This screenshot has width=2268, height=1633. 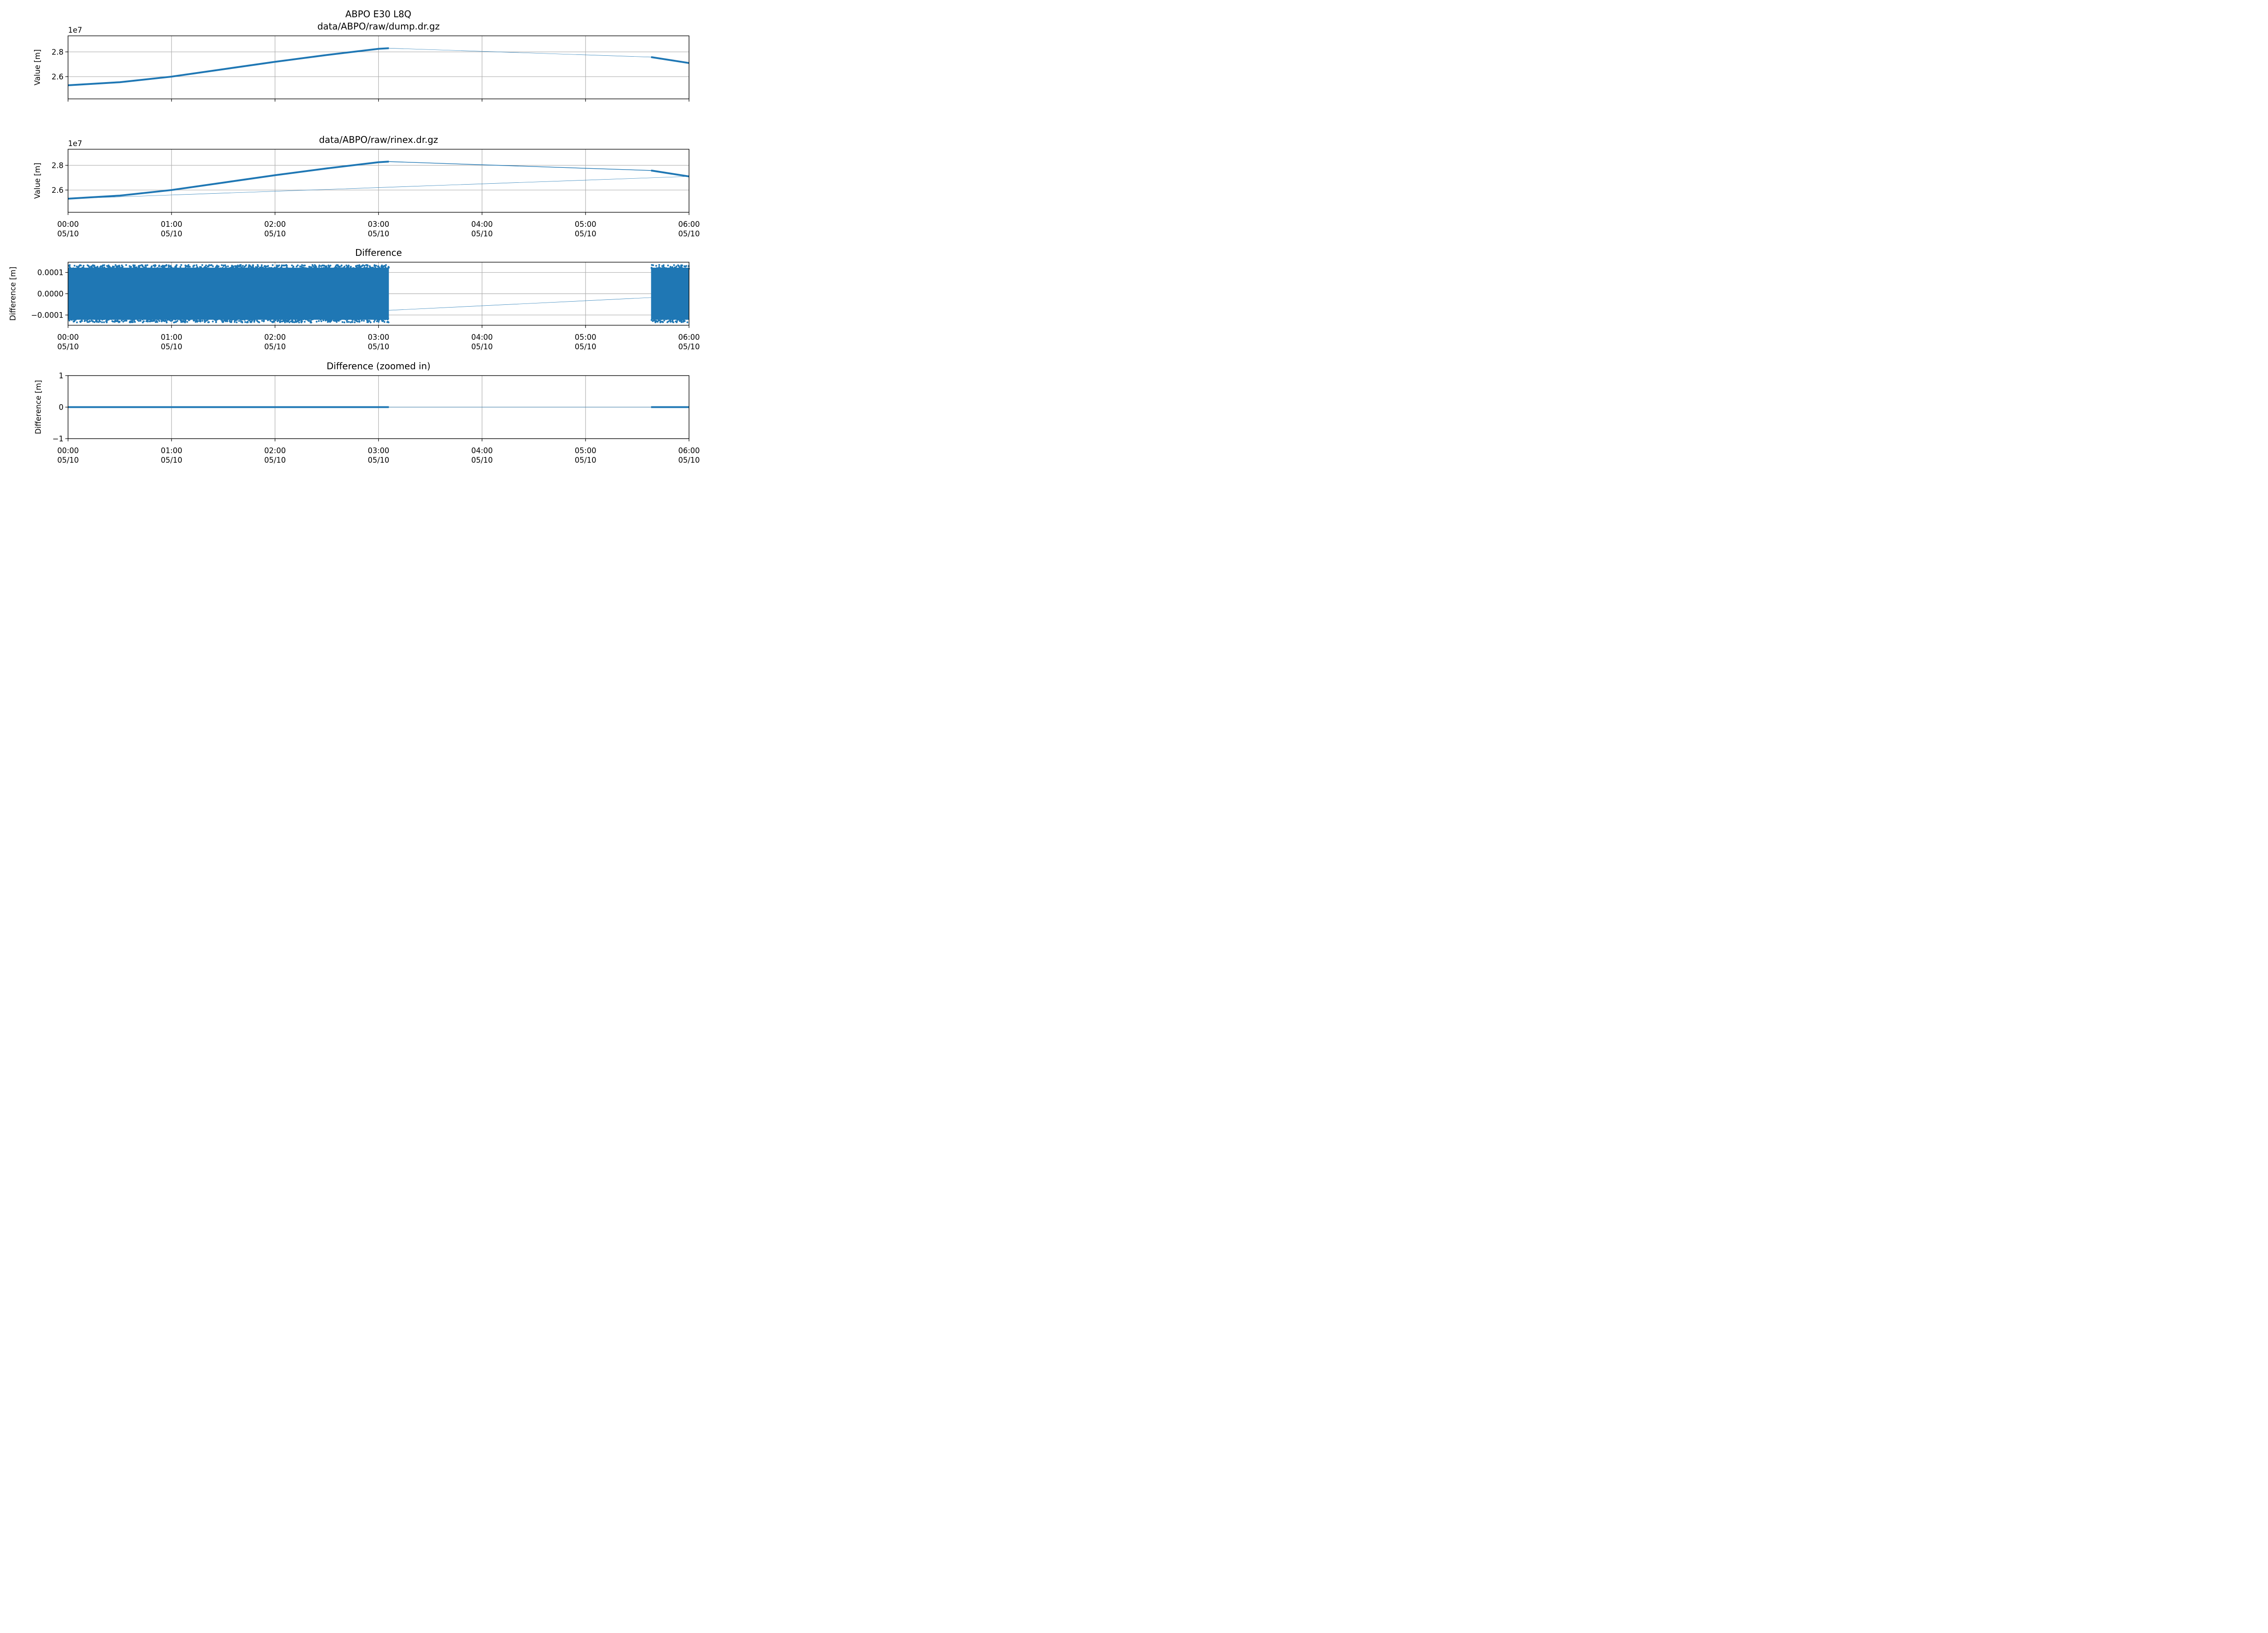 What do you see at coordinates (13, 294) in the screenshot?
I see `y-axis-label: Difference [m]` at bounding box center [13, 294].